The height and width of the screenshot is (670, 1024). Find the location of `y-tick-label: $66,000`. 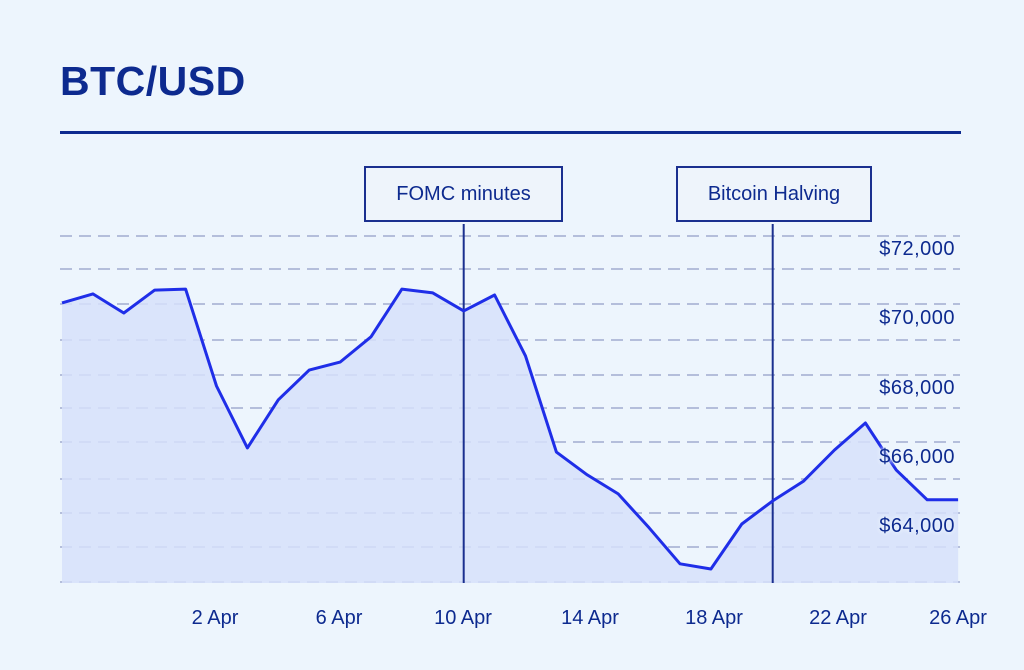

y-tick-label: $66,000 is located at coordinates (917, 457).